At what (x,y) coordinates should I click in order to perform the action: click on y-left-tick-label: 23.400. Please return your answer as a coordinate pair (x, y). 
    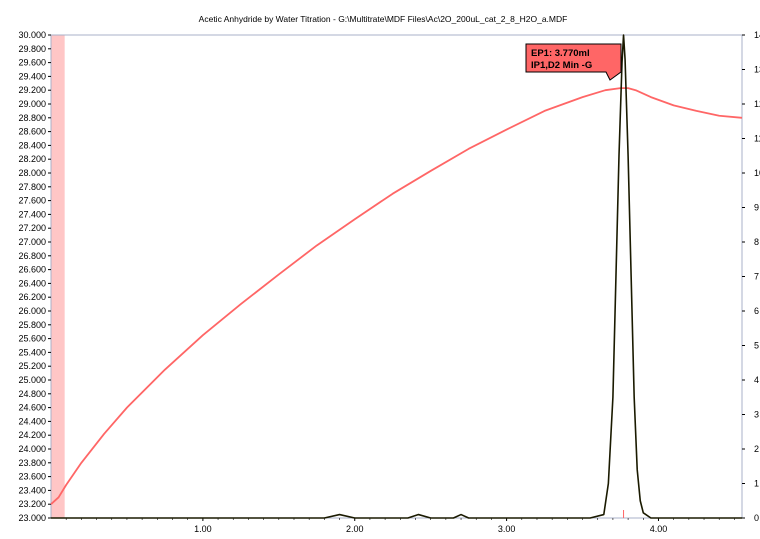
    Looking at the image, I should click on (32, 490).